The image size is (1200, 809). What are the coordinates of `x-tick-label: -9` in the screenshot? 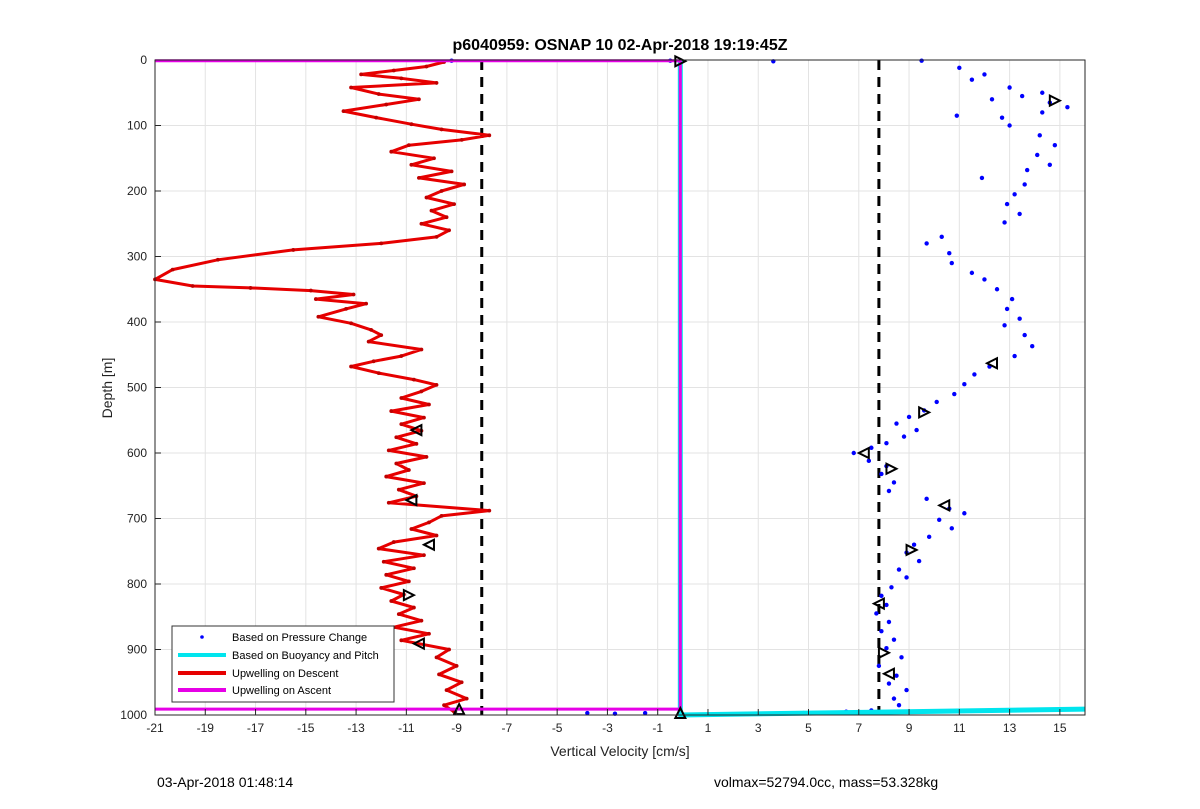 It's located at (456, 728).